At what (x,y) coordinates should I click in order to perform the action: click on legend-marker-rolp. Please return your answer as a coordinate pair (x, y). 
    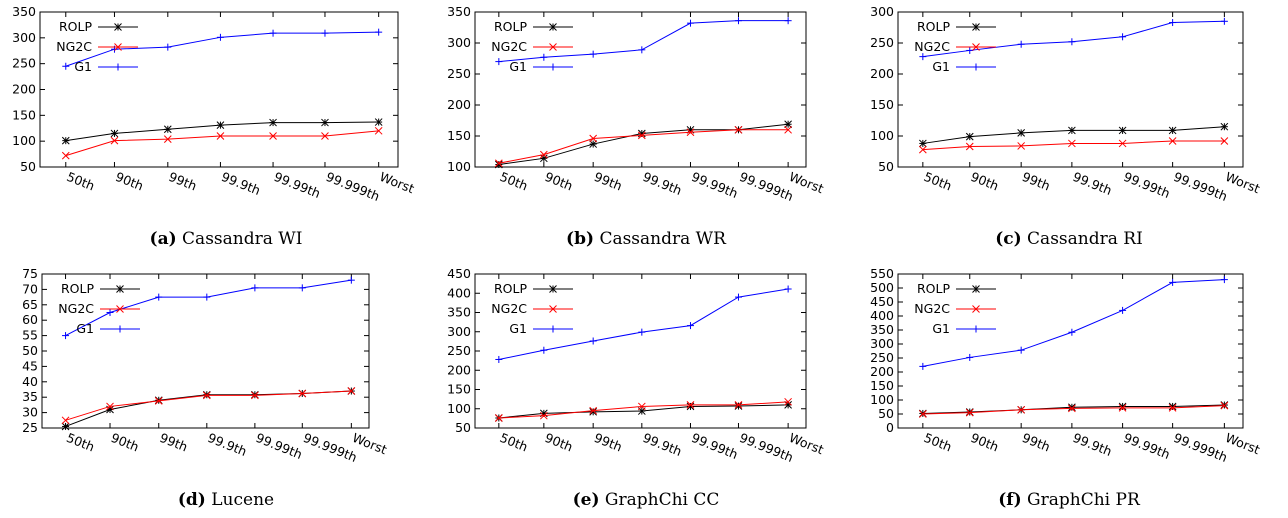
    Looking at the image, I should click on (976, 27).